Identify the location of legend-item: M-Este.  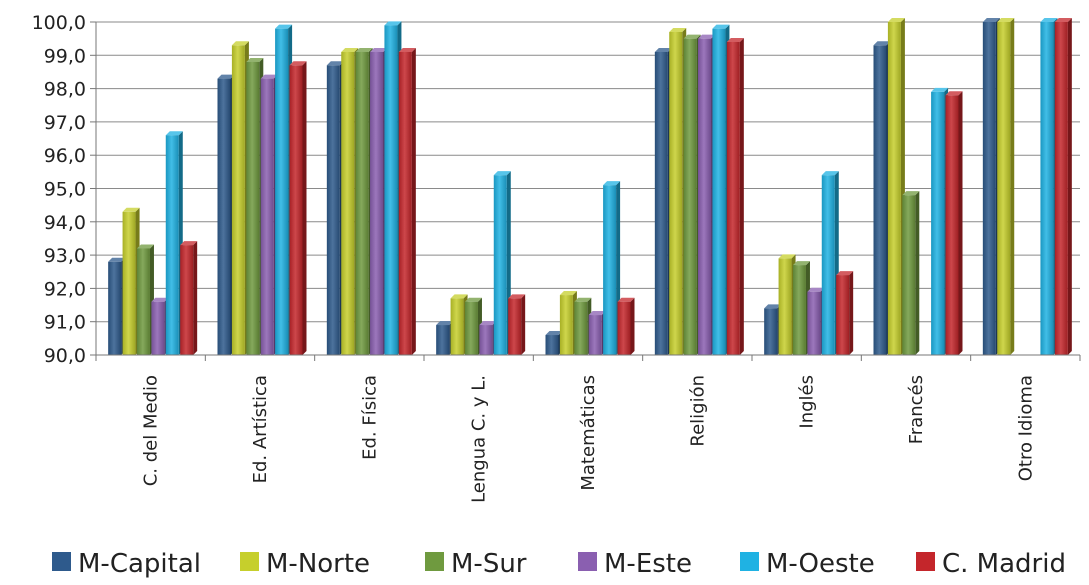
(635, 564).